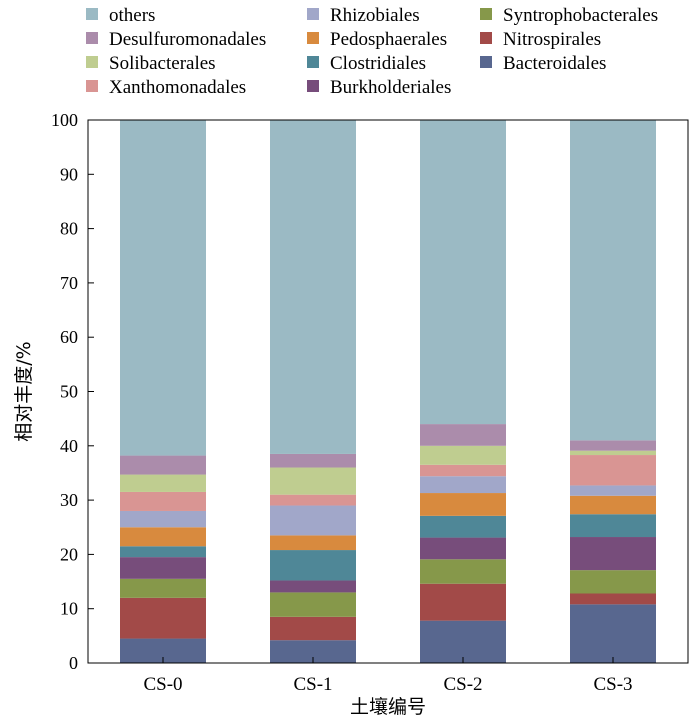  Describe the element at coordinates (388, 676) in the screenshot. I see `x-axis: CS-0 CS-1 CS-2 CS-3` at that location.